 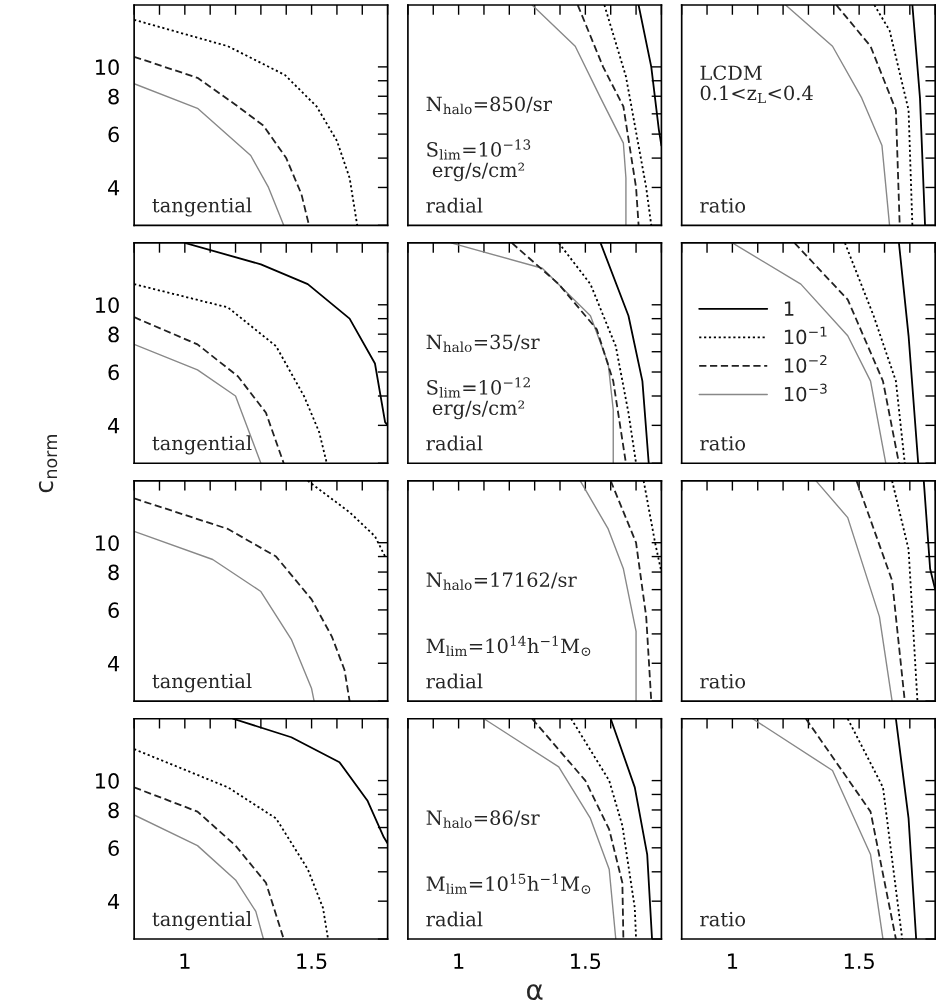 What do you see at coordinates (805, 392) in the screenshot?
I see `legend-label: 10$^{−3}$` at bounding box center [805, 392].